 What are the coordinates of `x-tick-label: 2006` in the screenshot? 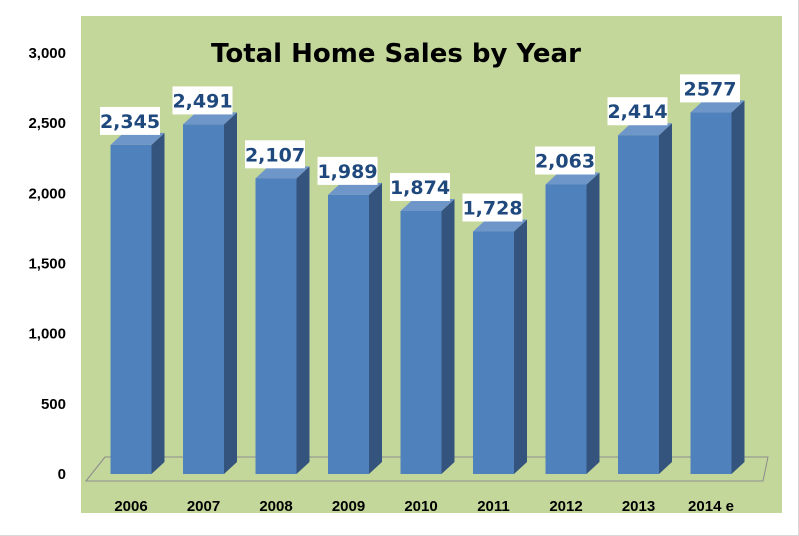 It's located at (130, 506).